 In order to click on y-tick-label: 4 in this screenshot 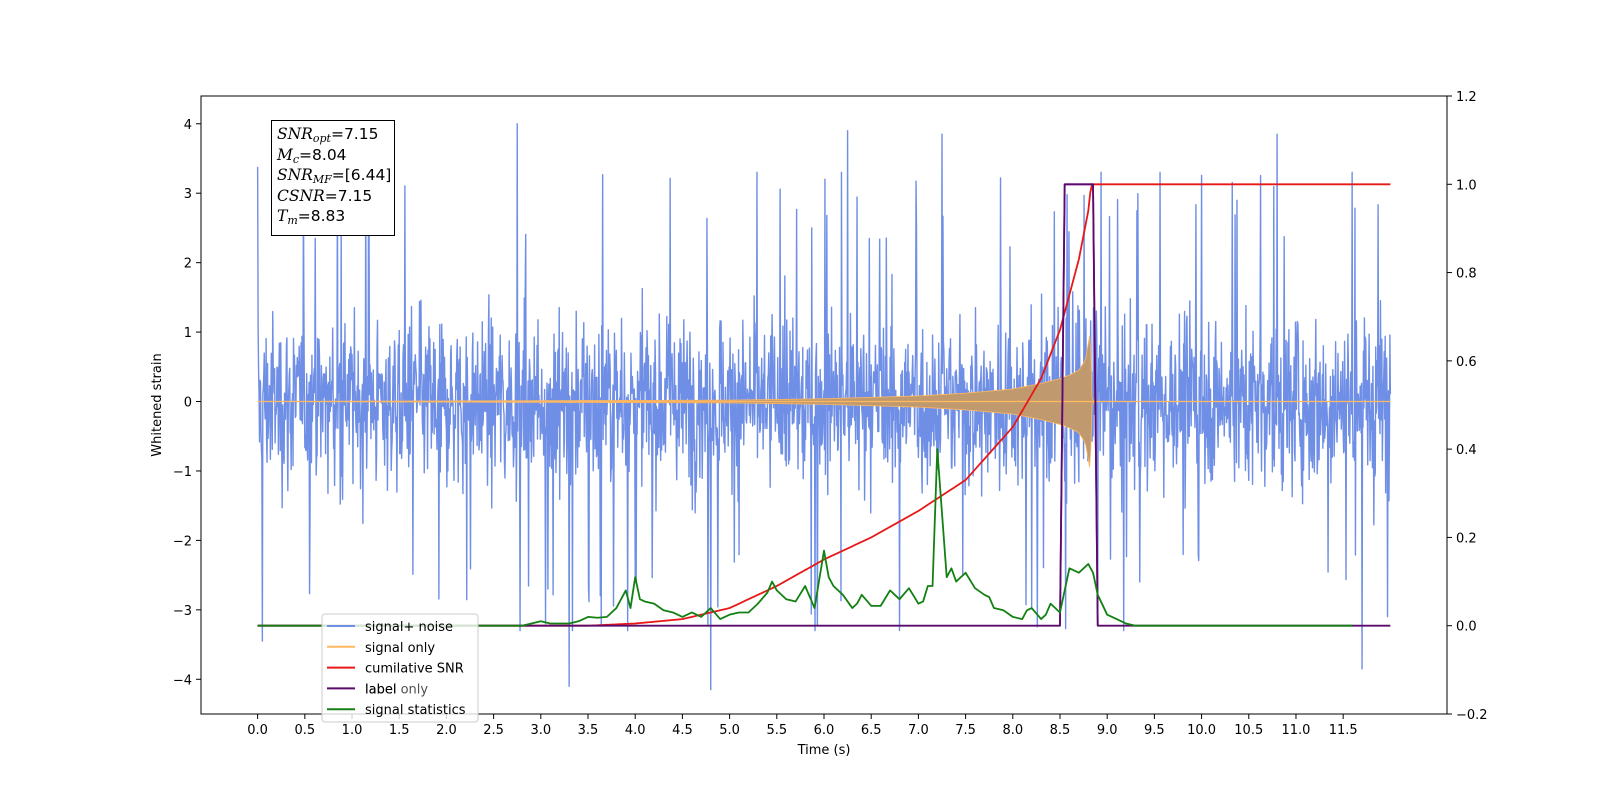, I will do `click(188, 125)`.